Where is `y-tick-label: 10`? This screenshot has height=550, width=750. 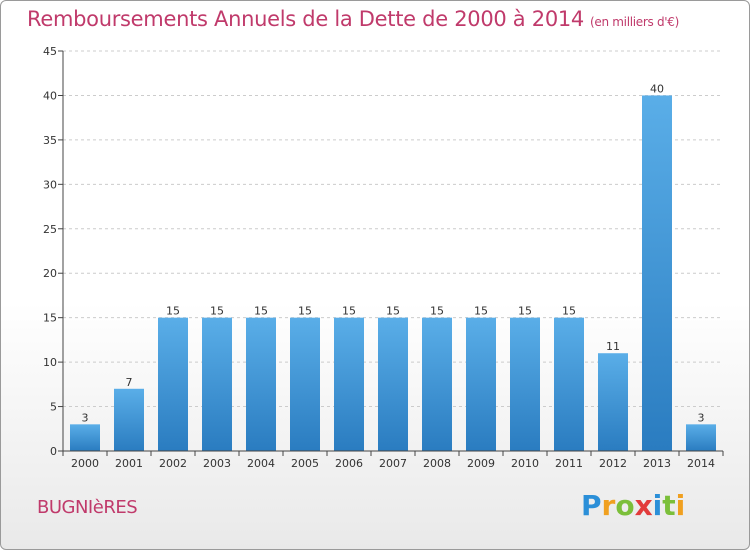
y-tick-label: 10 is located at coordinates (50, 362).